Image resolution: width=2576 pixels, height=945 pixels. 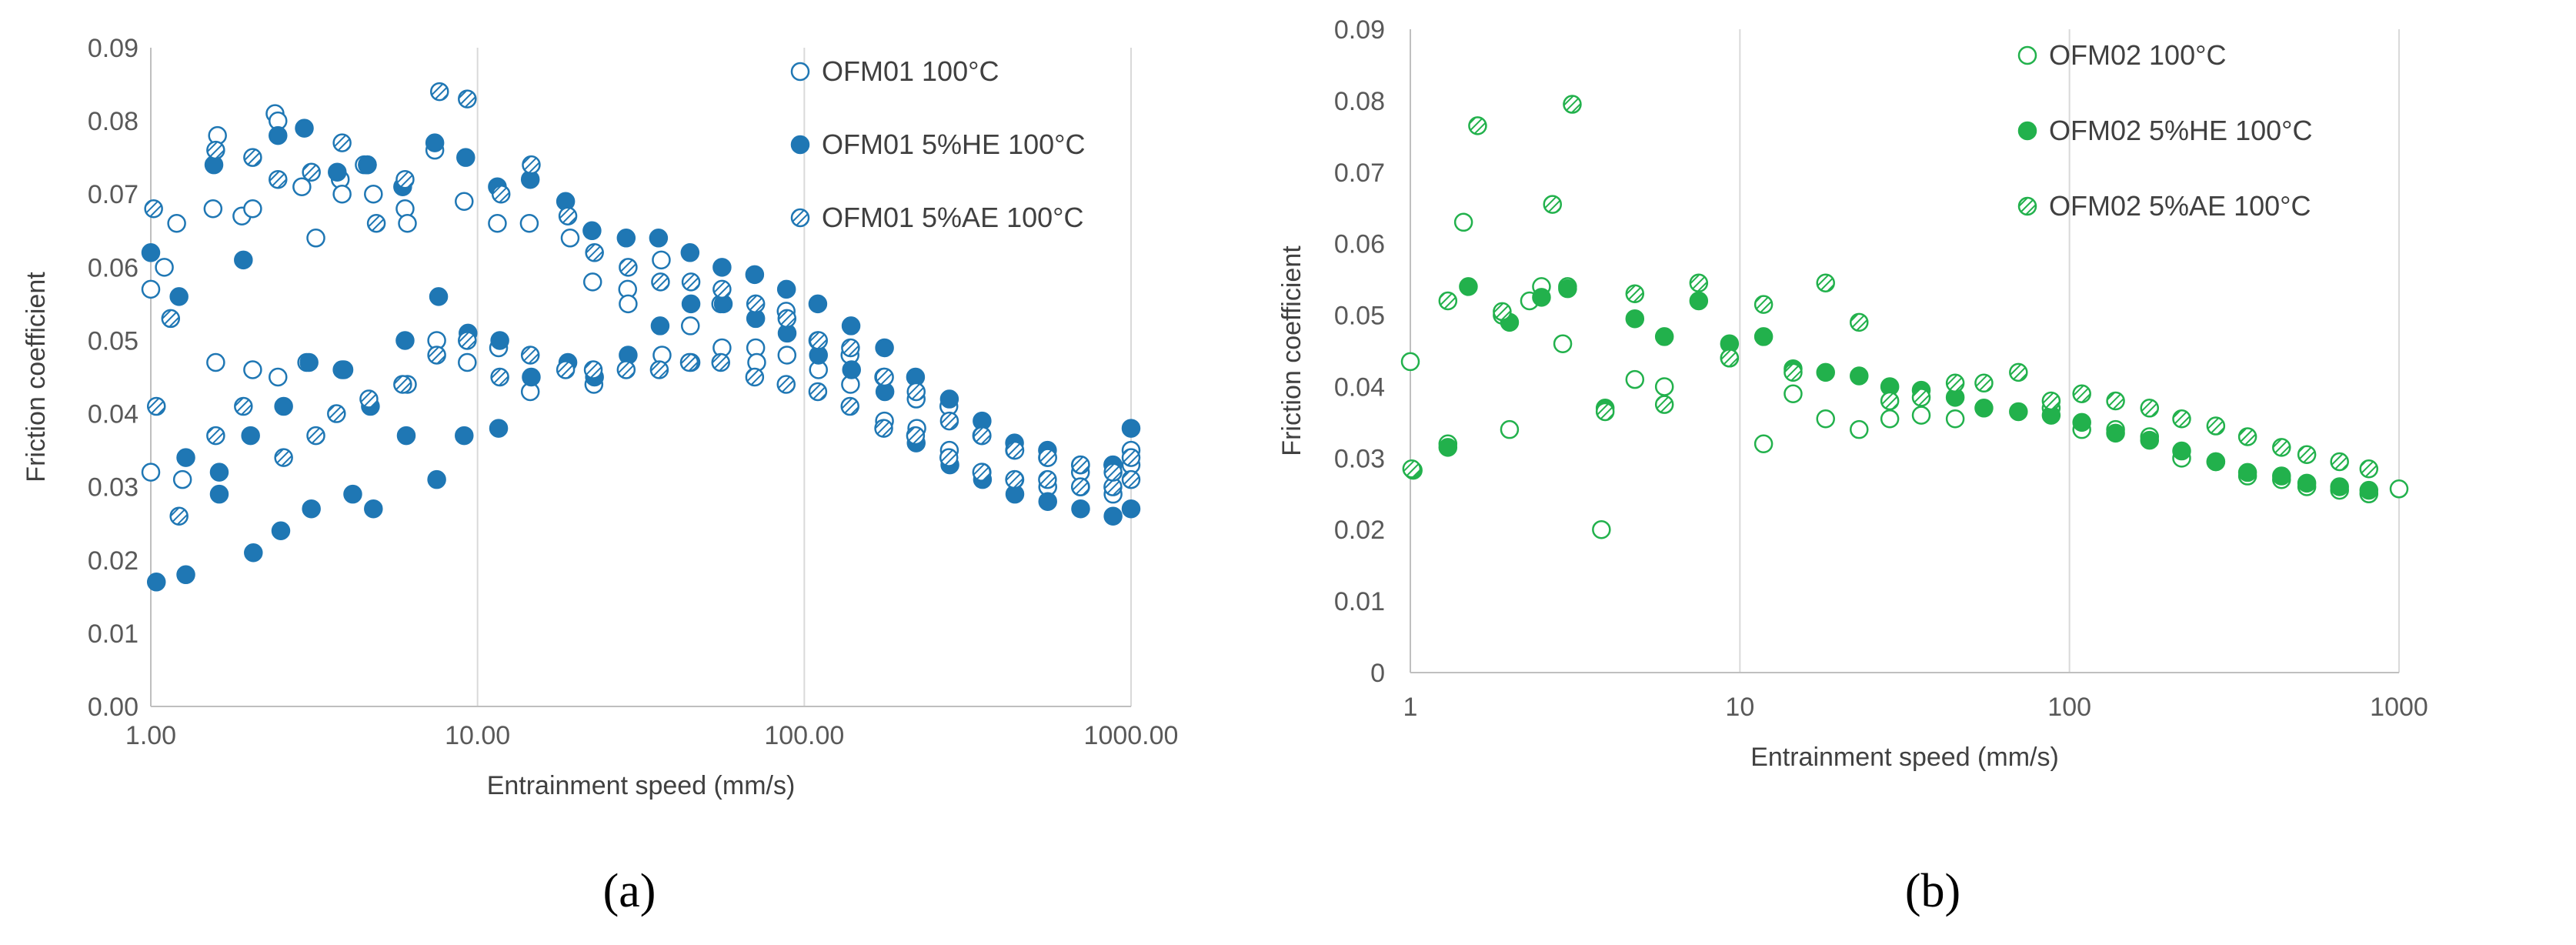 What do you see at coordinates (150, 735) in the screenshot?
I see `x-tick-label: 1.00` at bounding box center [150, 735].